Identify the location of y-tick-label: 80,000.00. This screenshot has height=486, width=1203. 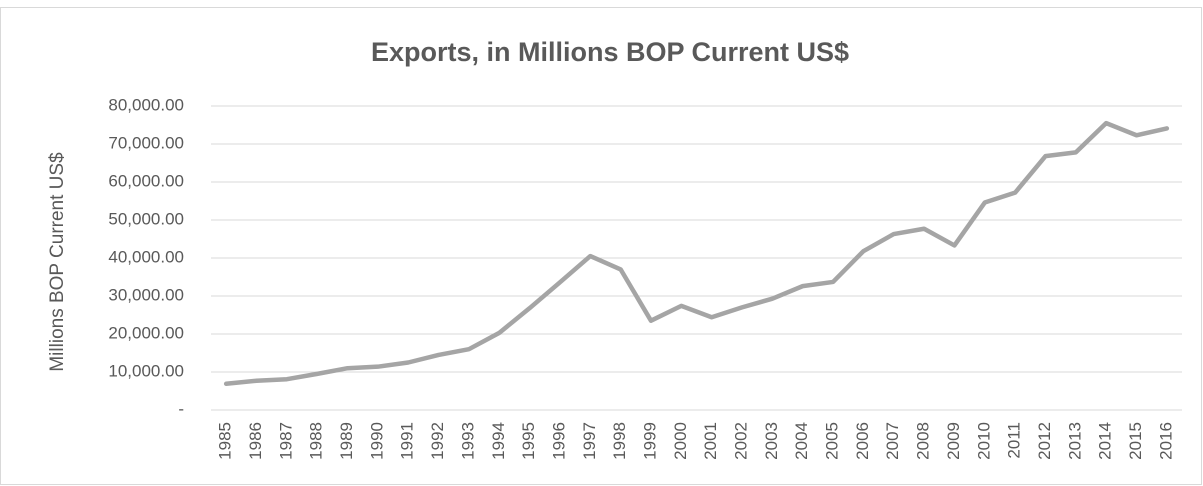
(146, 104).